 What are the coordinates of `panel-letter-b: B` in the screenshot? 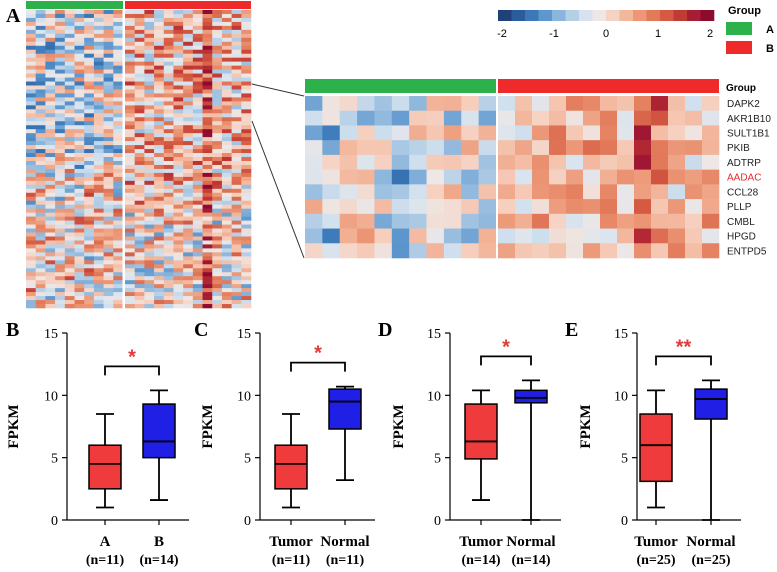 It's located at (12, 330).